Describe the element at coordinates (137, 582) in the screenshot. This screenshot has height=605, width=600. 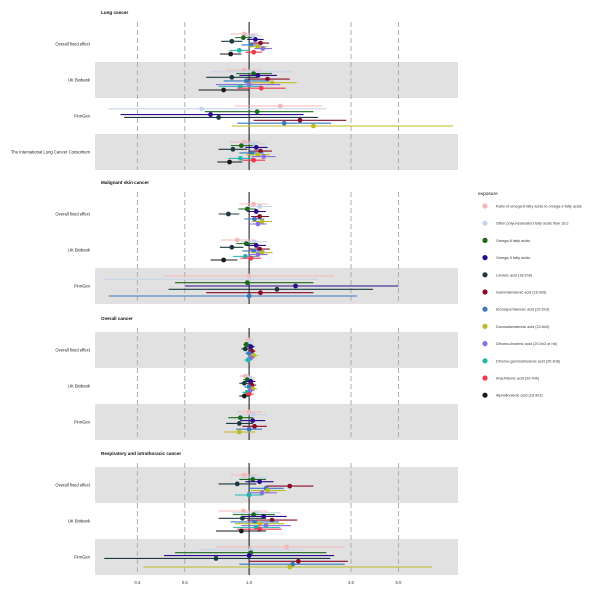
I see `x-tick-label: 0.3` at that location.